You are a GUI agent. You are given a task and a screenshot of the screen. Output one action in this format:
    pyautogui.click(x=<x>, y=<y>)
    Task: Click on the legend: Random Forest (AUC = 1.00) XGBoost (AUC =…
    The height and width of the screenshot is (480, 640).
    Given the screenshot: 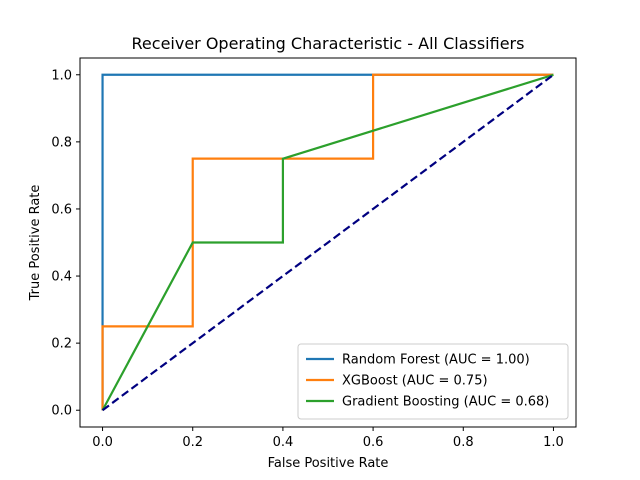 What is the action you would take?
    pyautogui.click(x=433, y=381)
    